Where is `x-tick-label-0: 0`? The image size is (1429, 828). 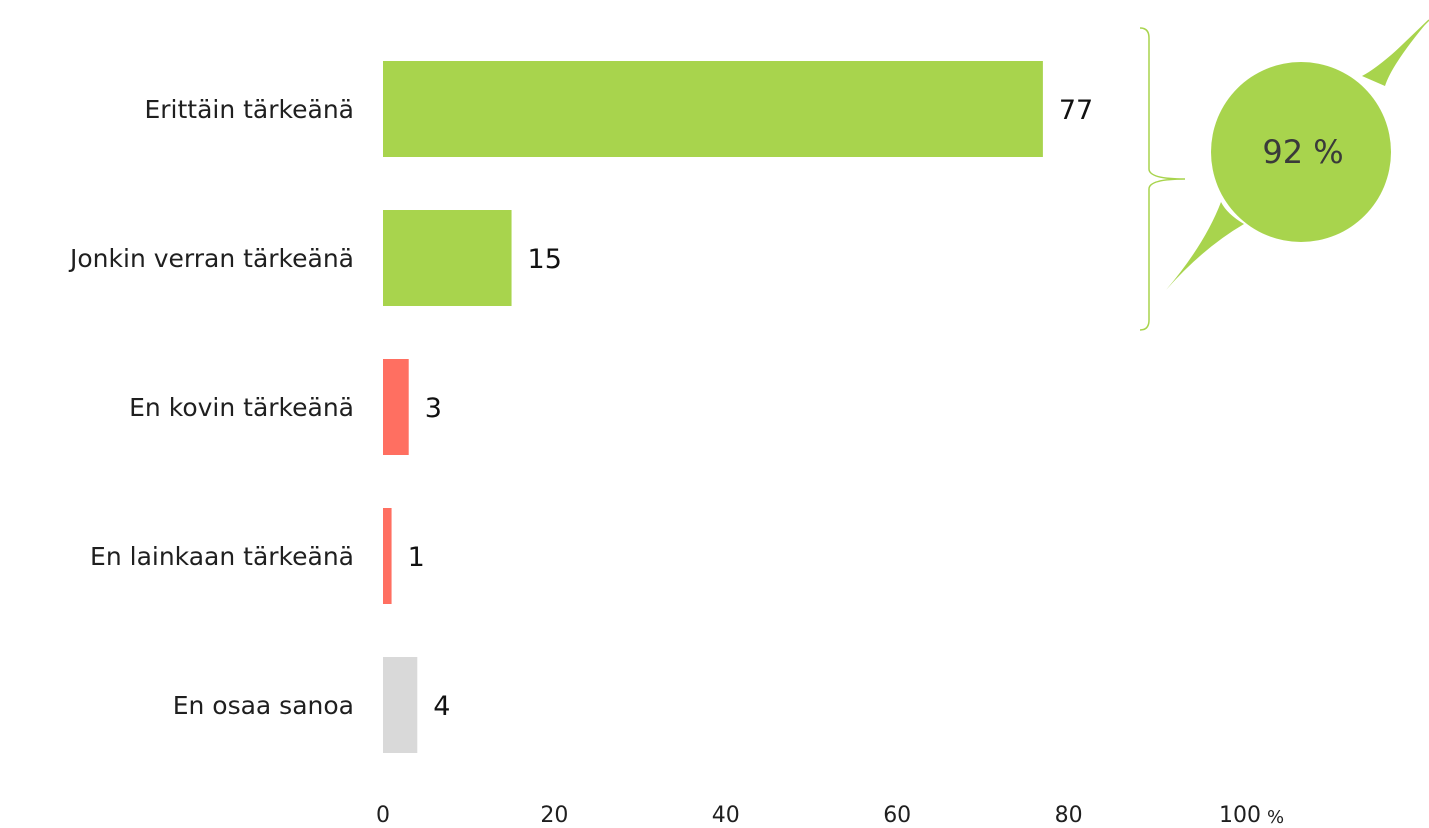
x-tick-label-0: 0 is located at coordinates (383, 815).